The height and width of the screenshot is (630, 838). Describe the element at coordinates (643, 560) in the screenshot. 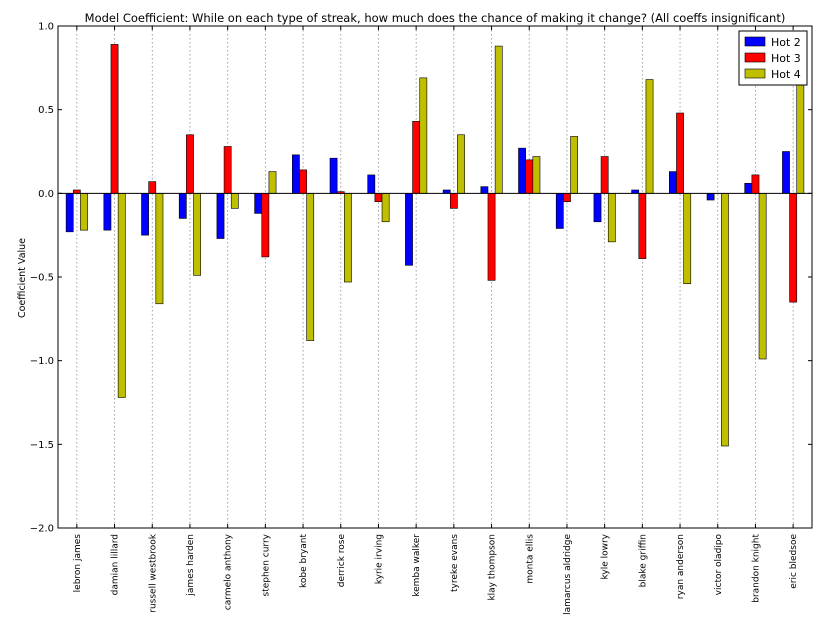

I see `x-tick-label: blake griffin` at that location.